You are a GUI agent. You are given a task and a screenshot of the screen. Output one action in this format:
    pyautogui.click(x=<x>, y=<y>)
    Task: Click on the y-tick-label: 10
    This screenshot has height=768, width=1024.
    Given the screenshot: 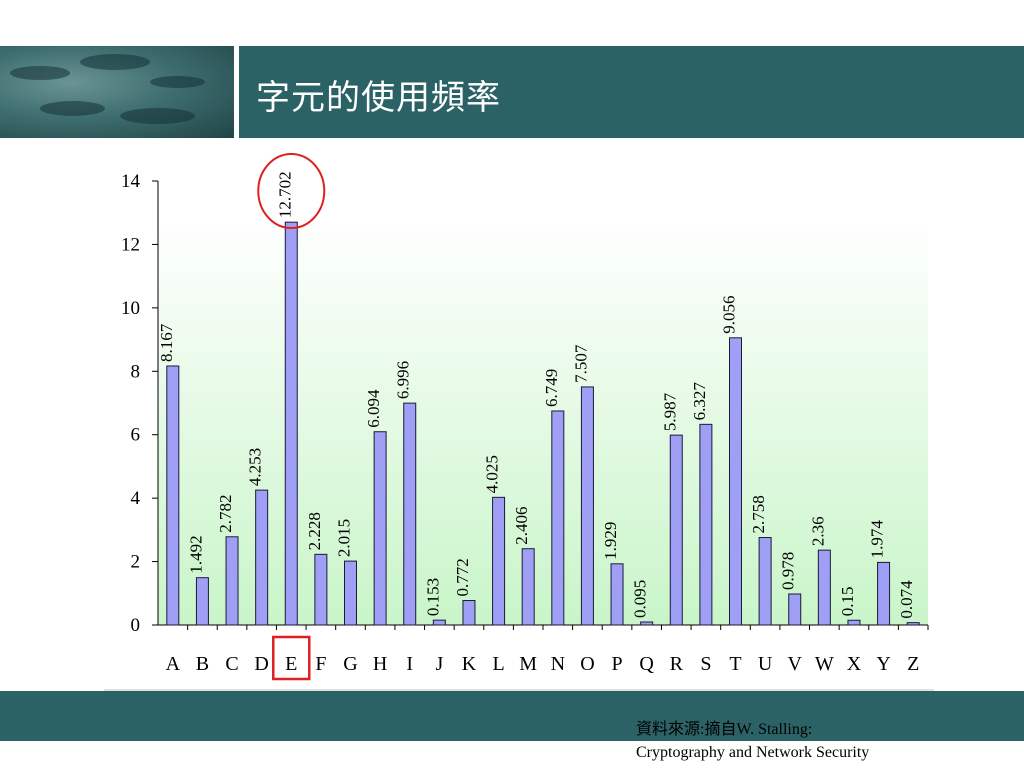 What is the action you would take?
    pyautogui.click(x=130, y=308)
    